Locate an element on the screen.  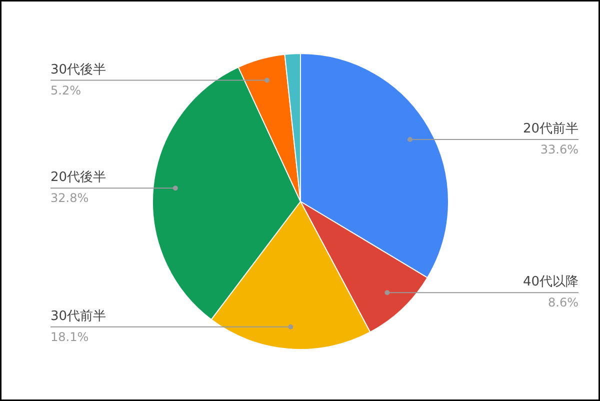
slice-label: 20代後半 is located at coordinates (78, 178).